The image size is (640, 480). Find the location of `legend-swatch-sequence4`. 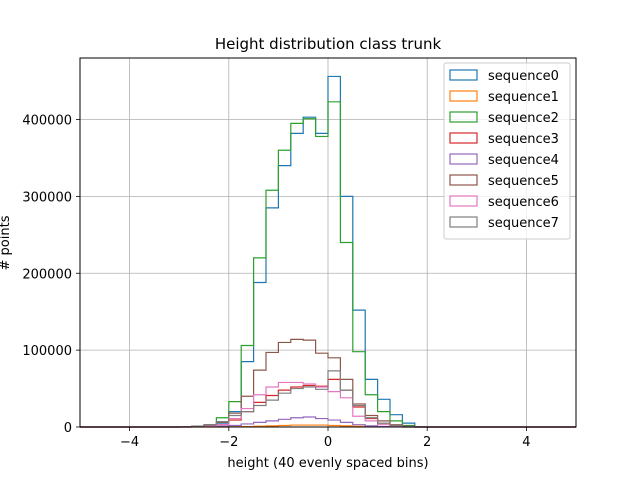

legend-swatch-sequence4 is located at coordinates (463, 159).